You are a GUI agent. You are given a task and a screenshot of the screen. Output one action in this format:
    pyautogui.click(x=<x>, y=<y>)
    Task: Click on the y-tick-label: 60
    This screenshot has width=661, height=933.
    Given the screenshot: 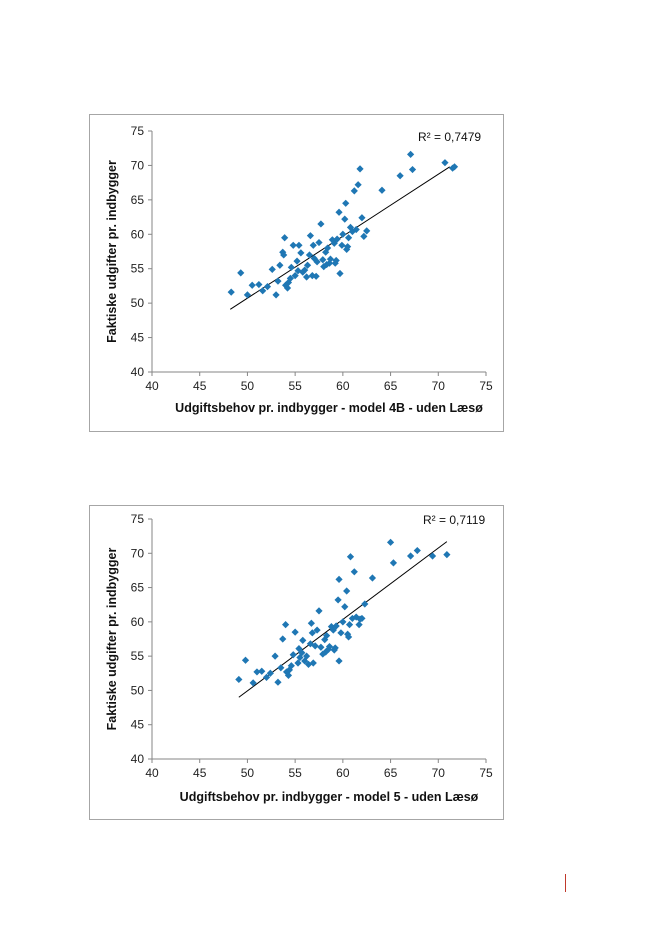 What is the action you would take?
    pyautogui.click(x=138, y=234)
    